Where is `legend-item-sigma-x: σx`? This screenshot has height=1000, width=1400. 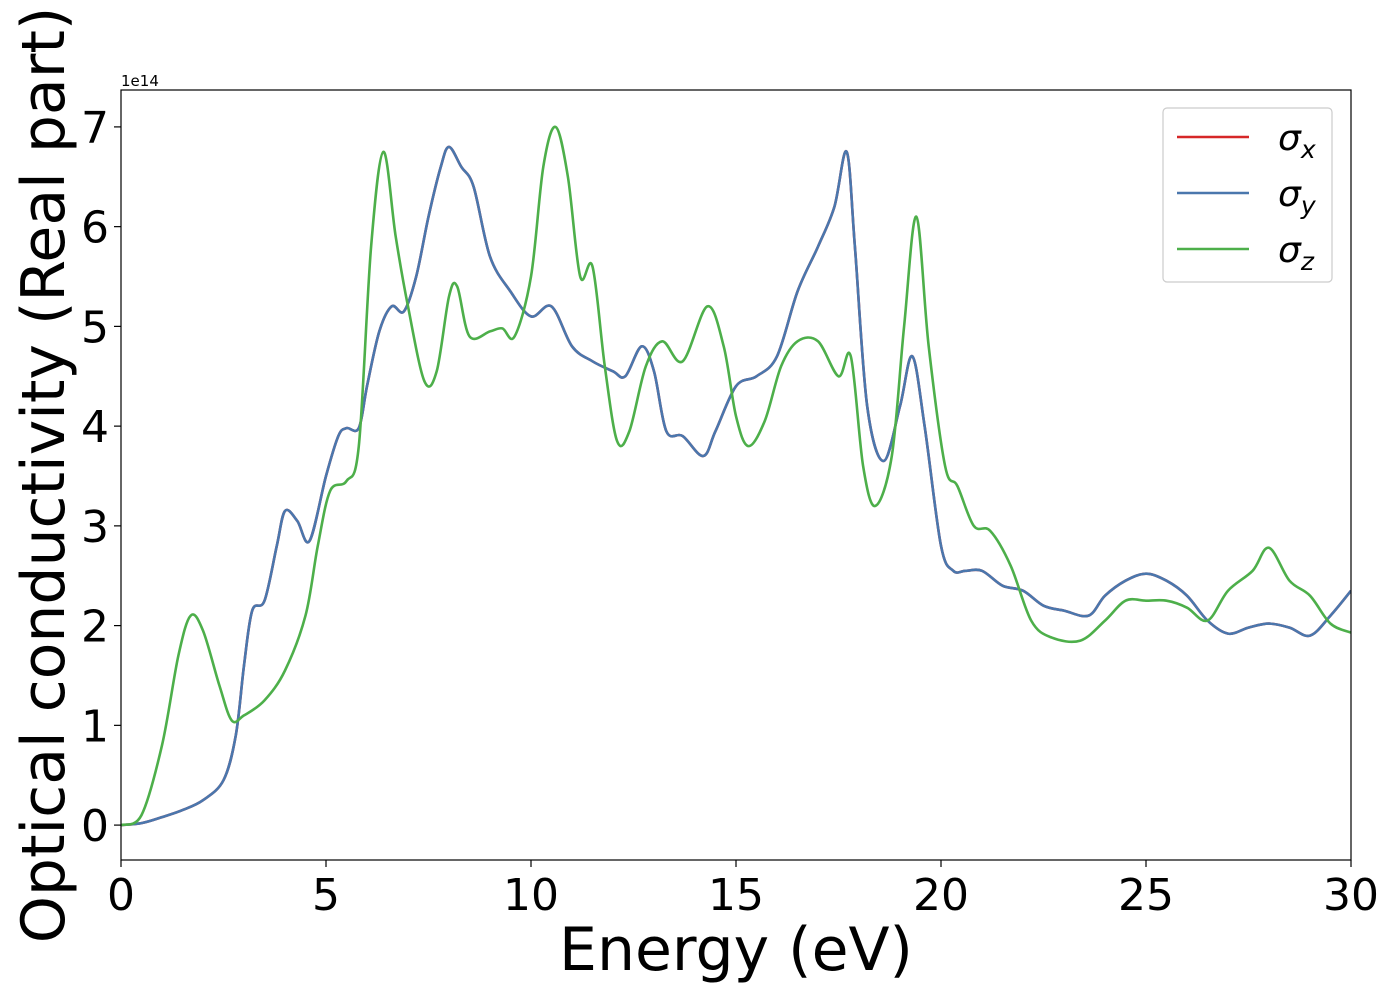 legend-item-sigma-x: σx is located at coordinates (1246, 141).